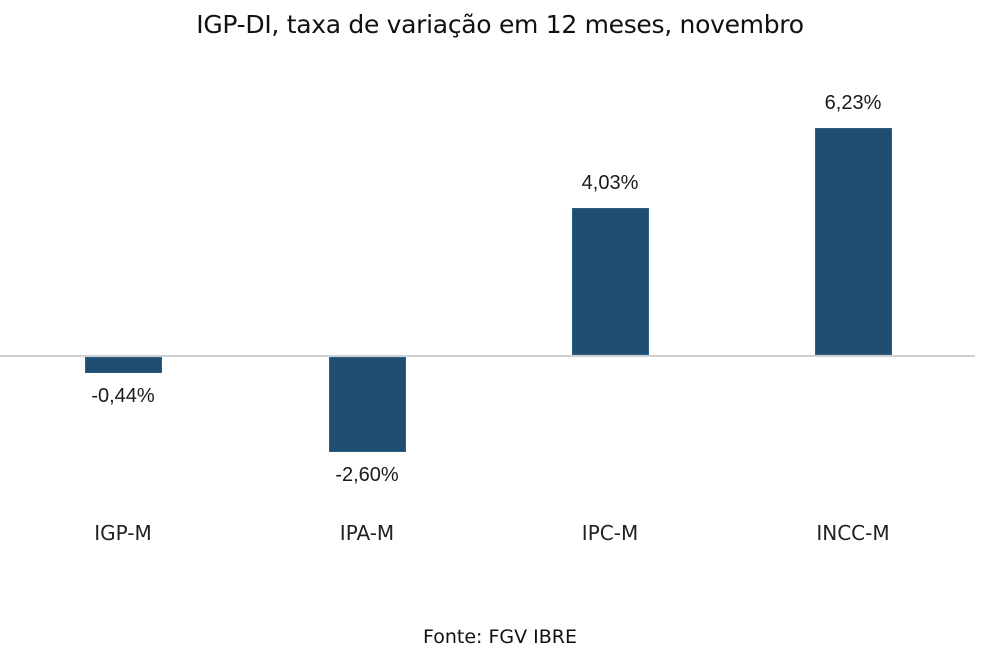  Describe the element at coordinates (500, 637) in the screenshot. I see `source-note: Fonte: FGV IBRE` at that location.